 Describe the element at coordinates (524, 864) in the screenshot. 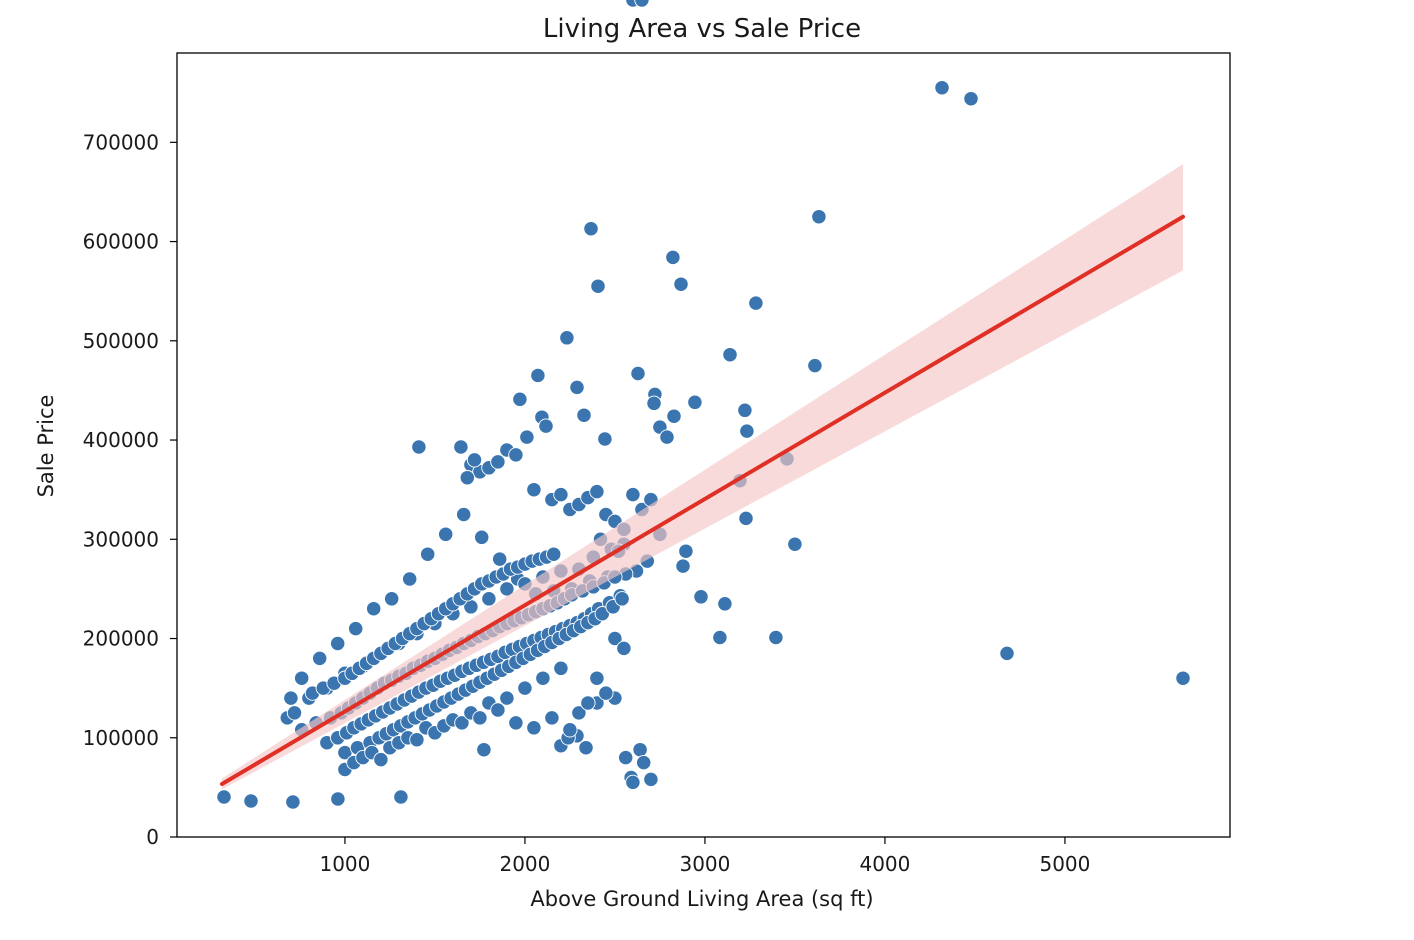

I see `x-tick-label: 2000` at that location.